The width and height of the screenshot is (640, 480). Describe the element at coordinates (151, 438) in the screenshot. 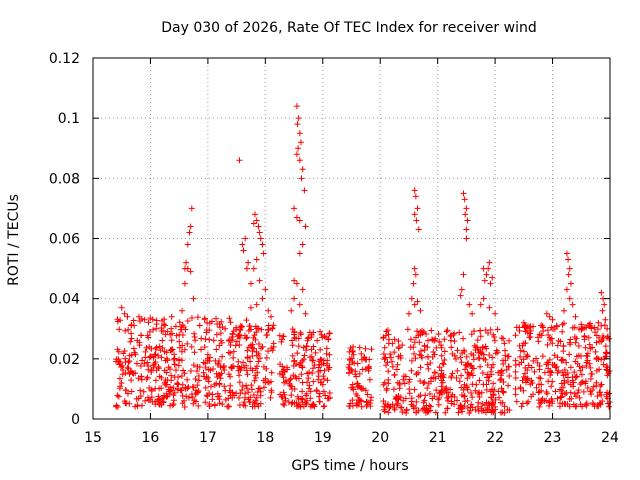

I see `x-tick-label: 16` at that location.